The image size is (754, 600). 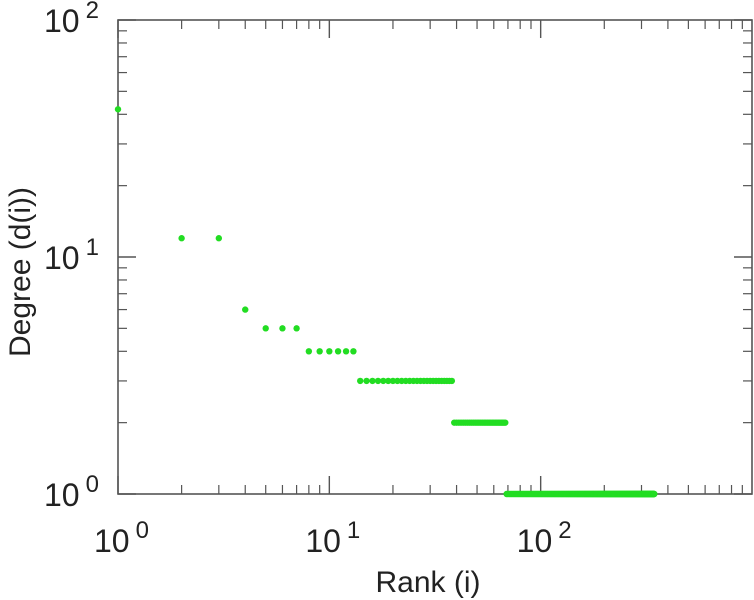 I want to click on x-tick-label: 10 2, so click(x=544, y=538).